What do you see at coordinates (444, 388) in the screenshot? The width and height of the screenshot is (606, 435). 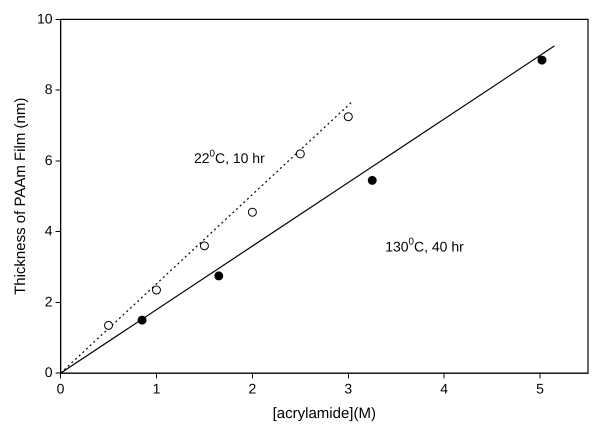 I see `x-tick-label: 4` at bounding box center [444, 388].